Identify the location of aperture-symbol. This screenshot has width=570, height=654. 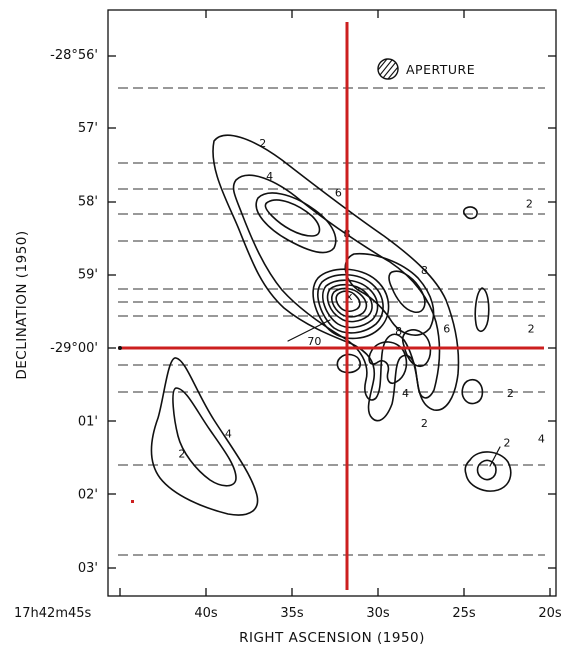
(388, 69).